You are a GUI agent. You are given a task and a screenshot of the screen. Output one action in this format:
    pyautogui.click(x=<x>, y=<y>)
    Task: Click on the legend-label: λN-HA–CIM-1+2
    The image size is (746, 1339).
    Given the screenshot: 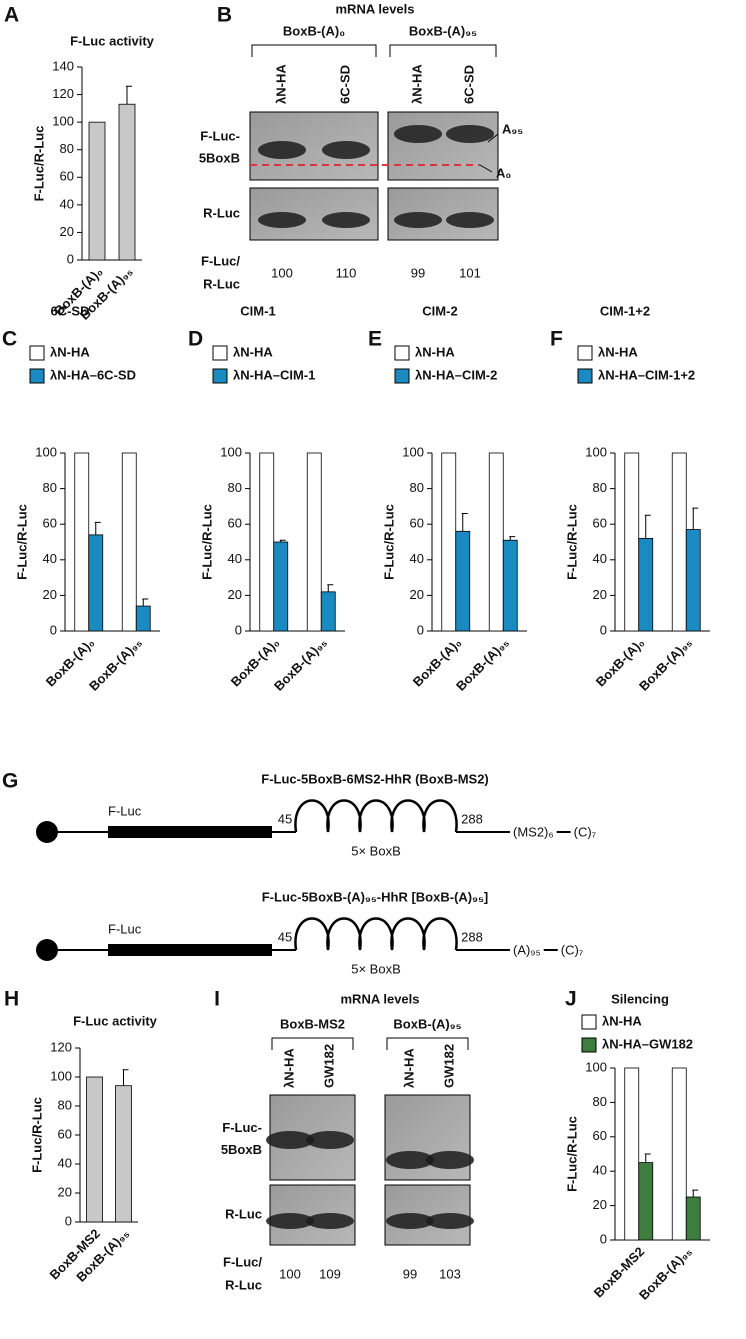 What is the action you would take?
    pyautogui.click(x=646, y=374)
    